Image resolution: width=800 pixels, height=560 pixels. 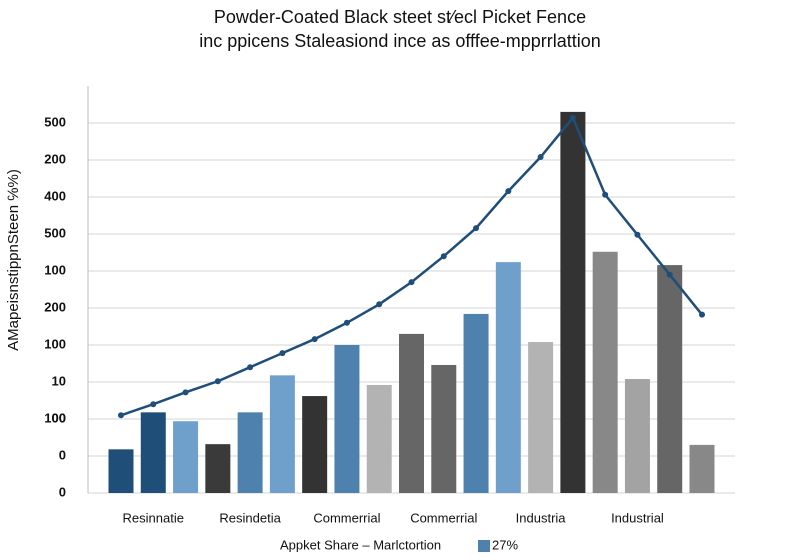 What do you see at coordinates (59, 417) in the screenshot?
I see `y-tick-label: 00` at bounding box center [59, 417].